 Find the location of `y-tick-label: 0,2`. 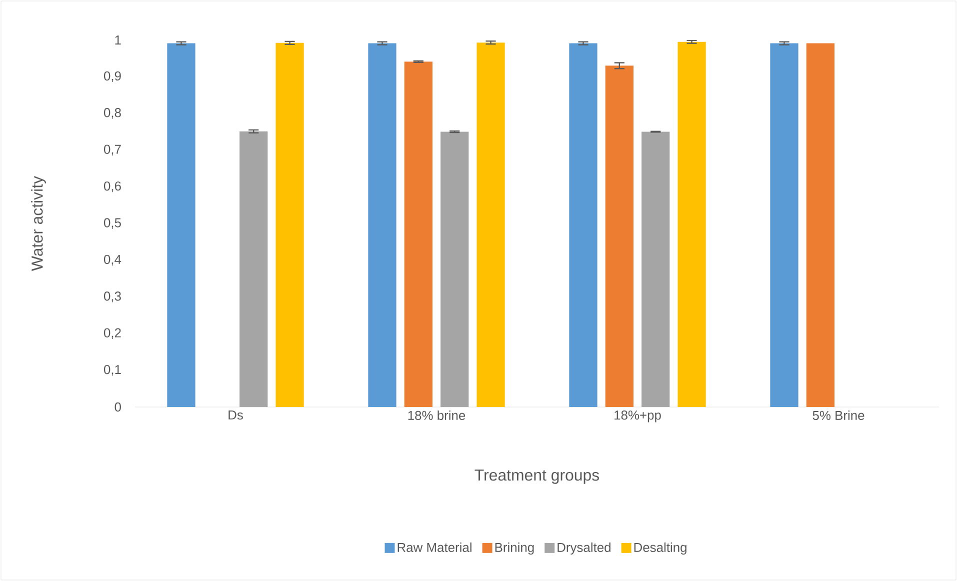

y-tick-label: 0,2 is located at coordinates (112, 333).